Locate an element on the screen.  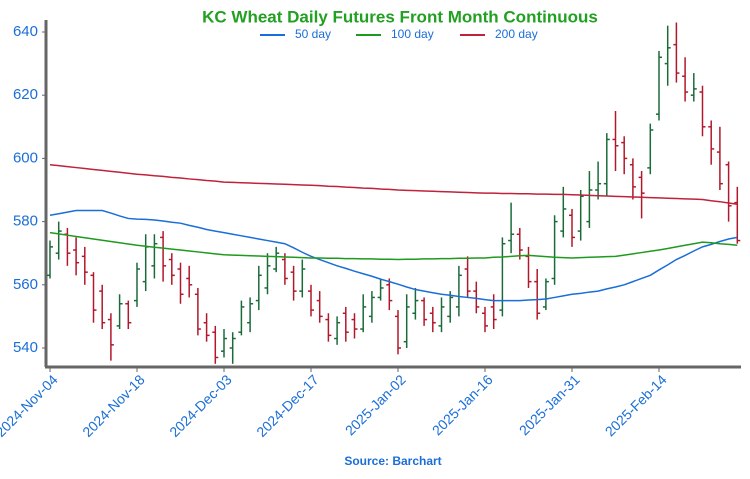
legend-label: 100 day is located at coordinates (412, 34).